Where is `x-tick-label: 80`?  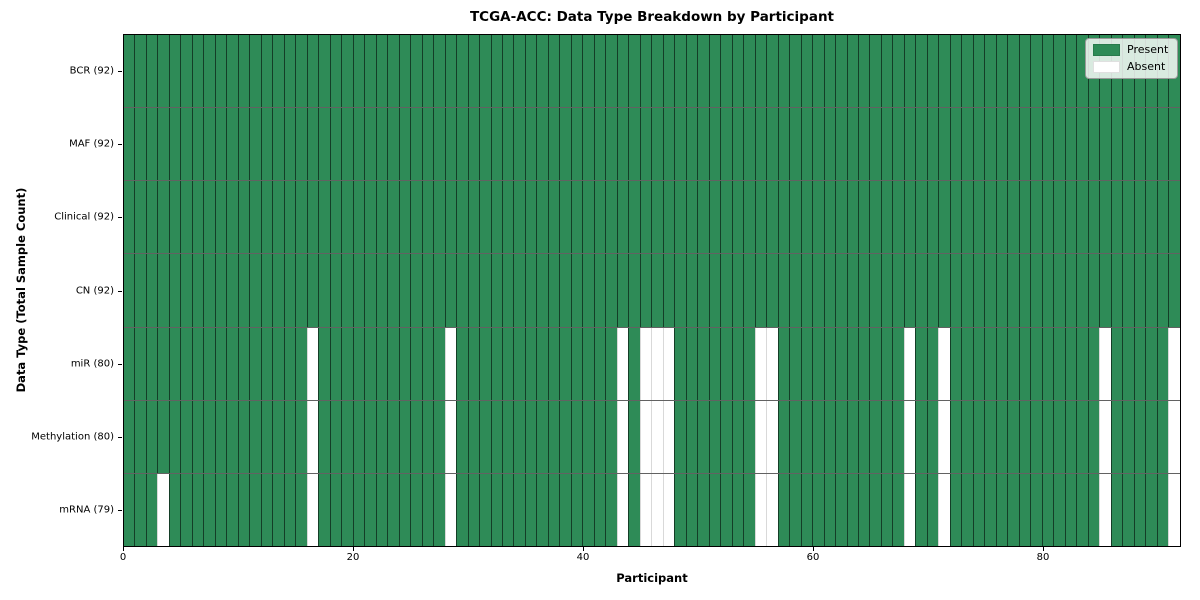
x-tick-label: 80 is located at coordinates (1043, 557).